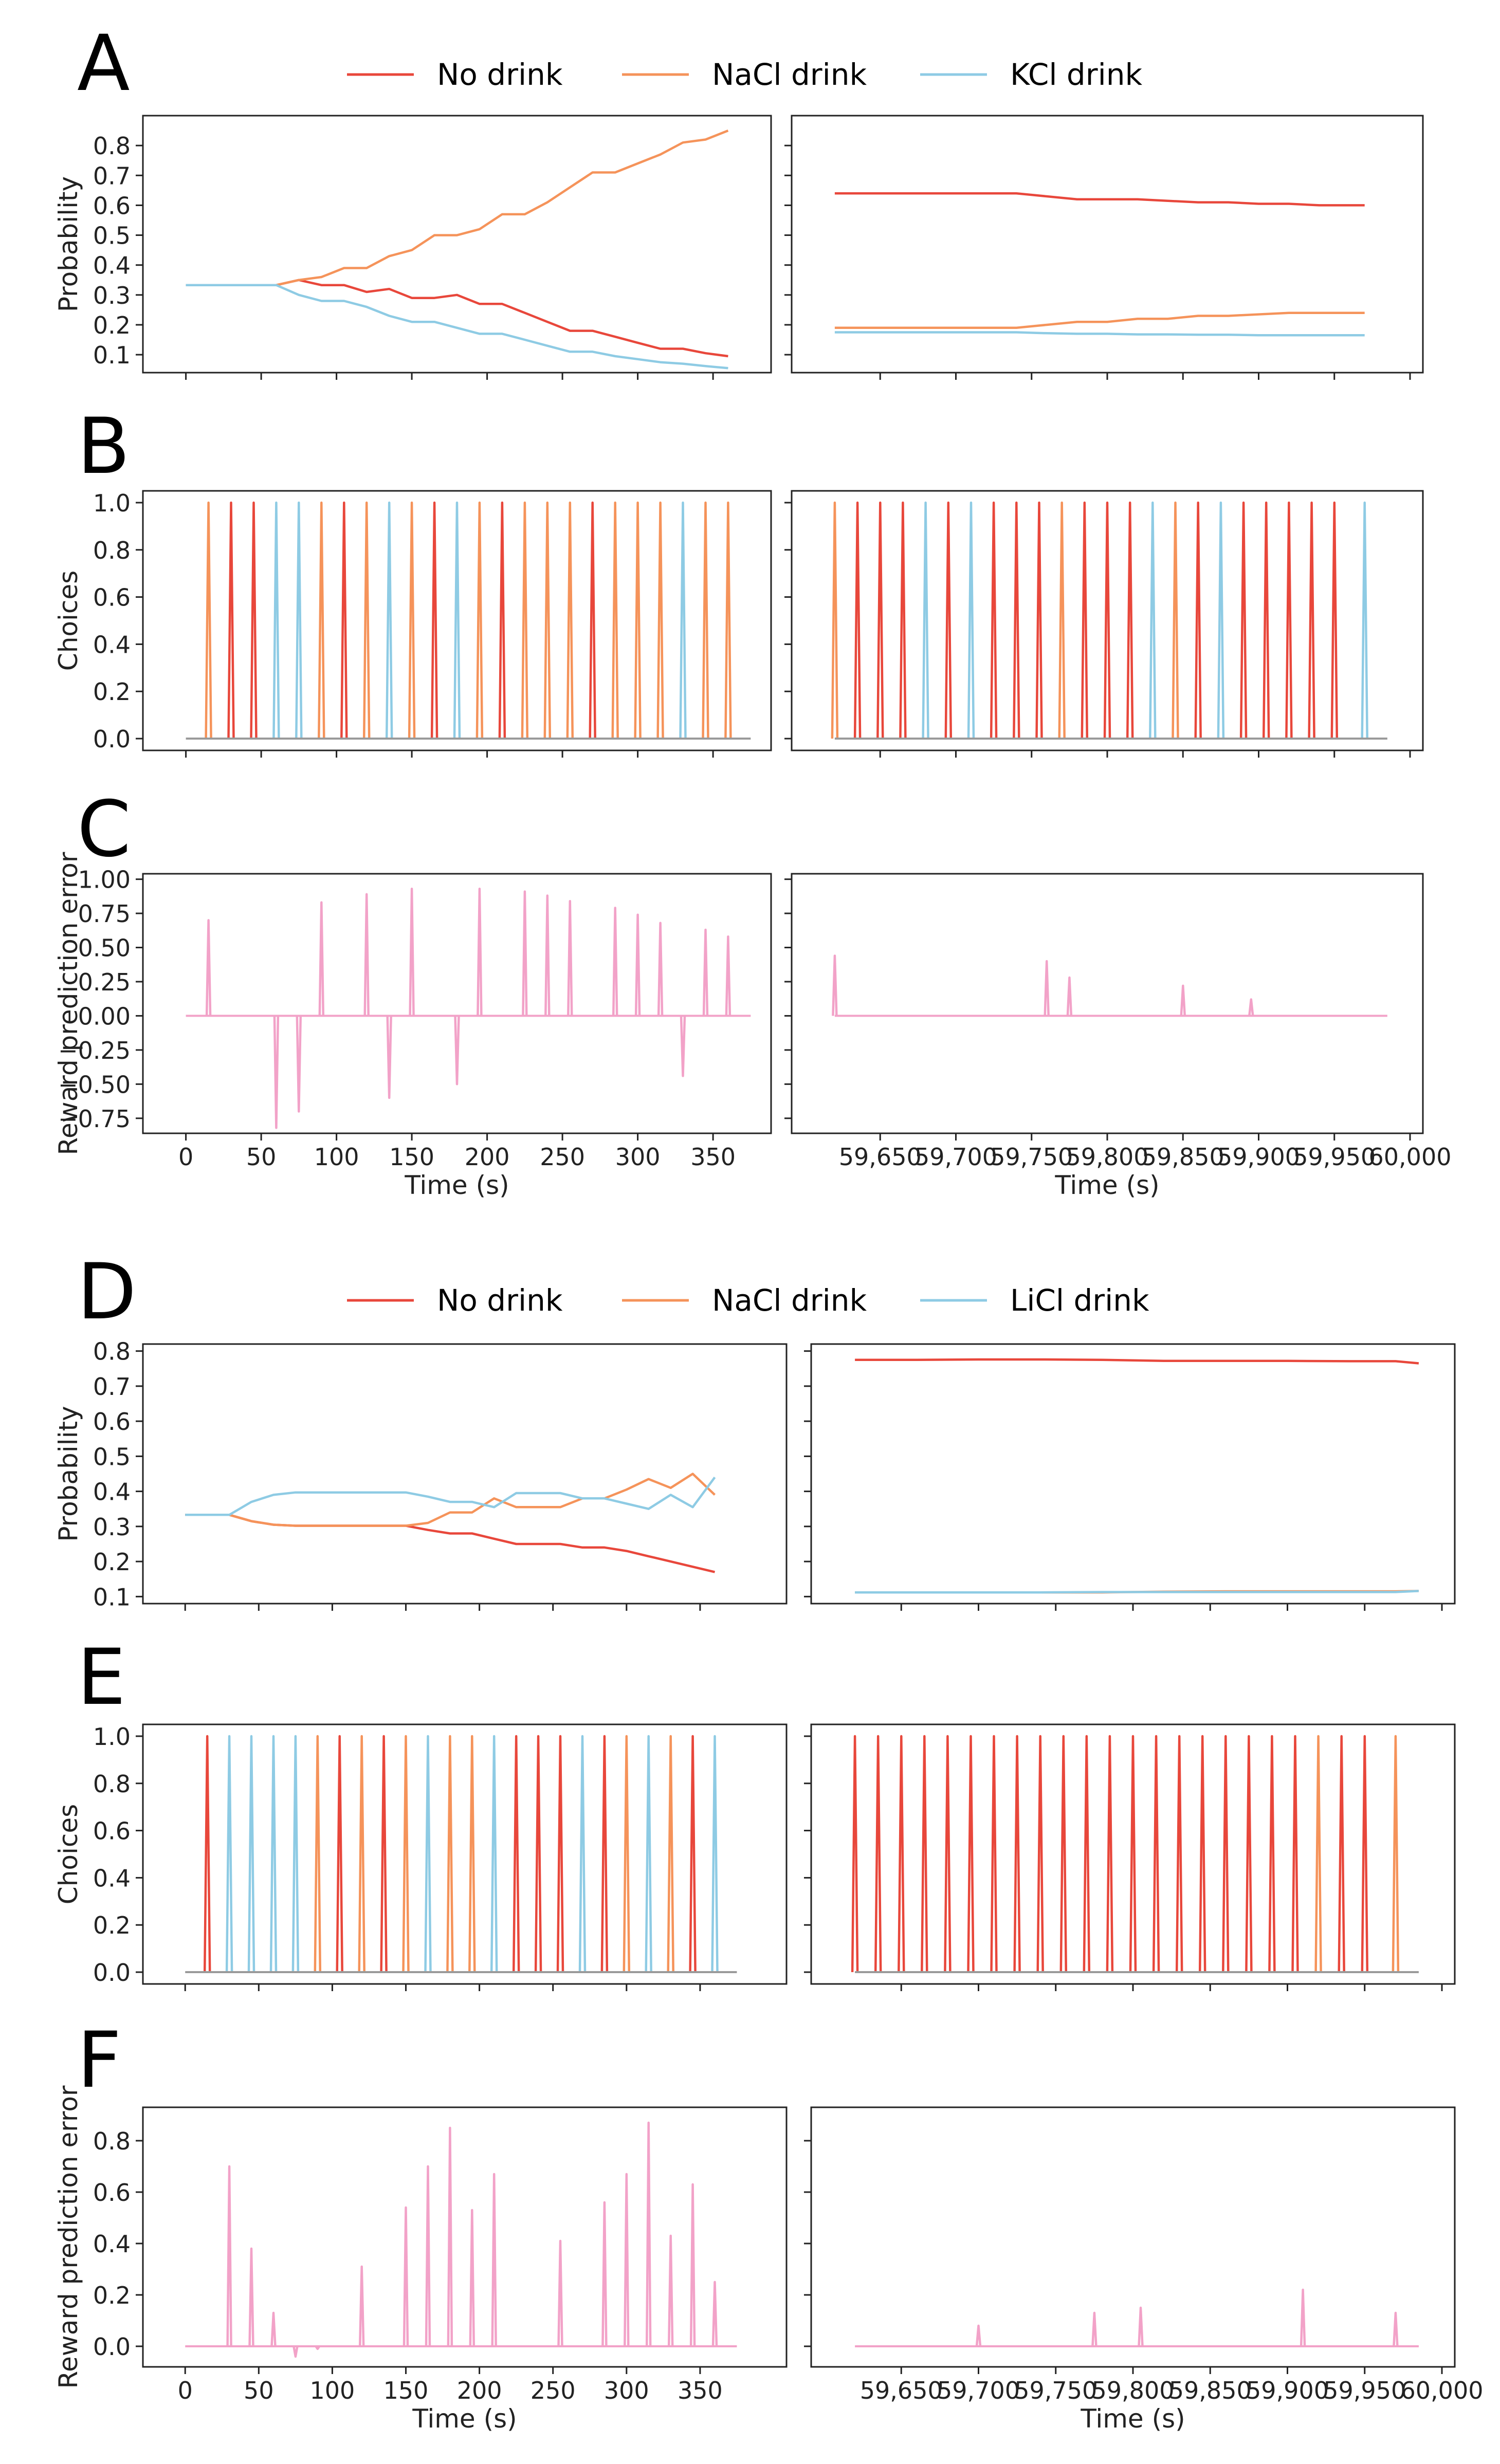 This screenshot has height=2464, width=1500. I want to click on panel-label-c: C, so click(104, 830).